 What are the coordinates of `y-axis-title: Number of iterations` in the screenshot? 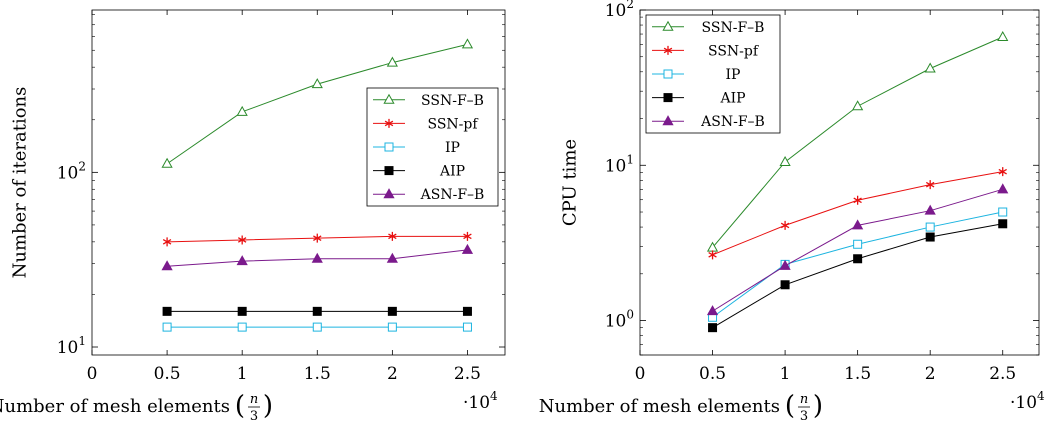 It's located at (20, 183).